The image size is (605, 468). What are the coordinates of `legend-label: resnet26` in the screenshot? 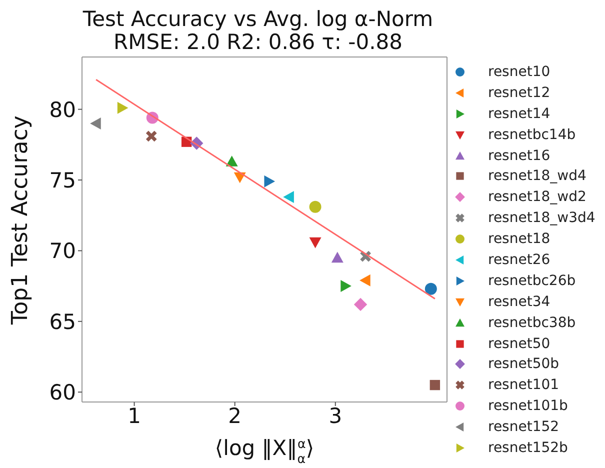 It's located at (519, 260).